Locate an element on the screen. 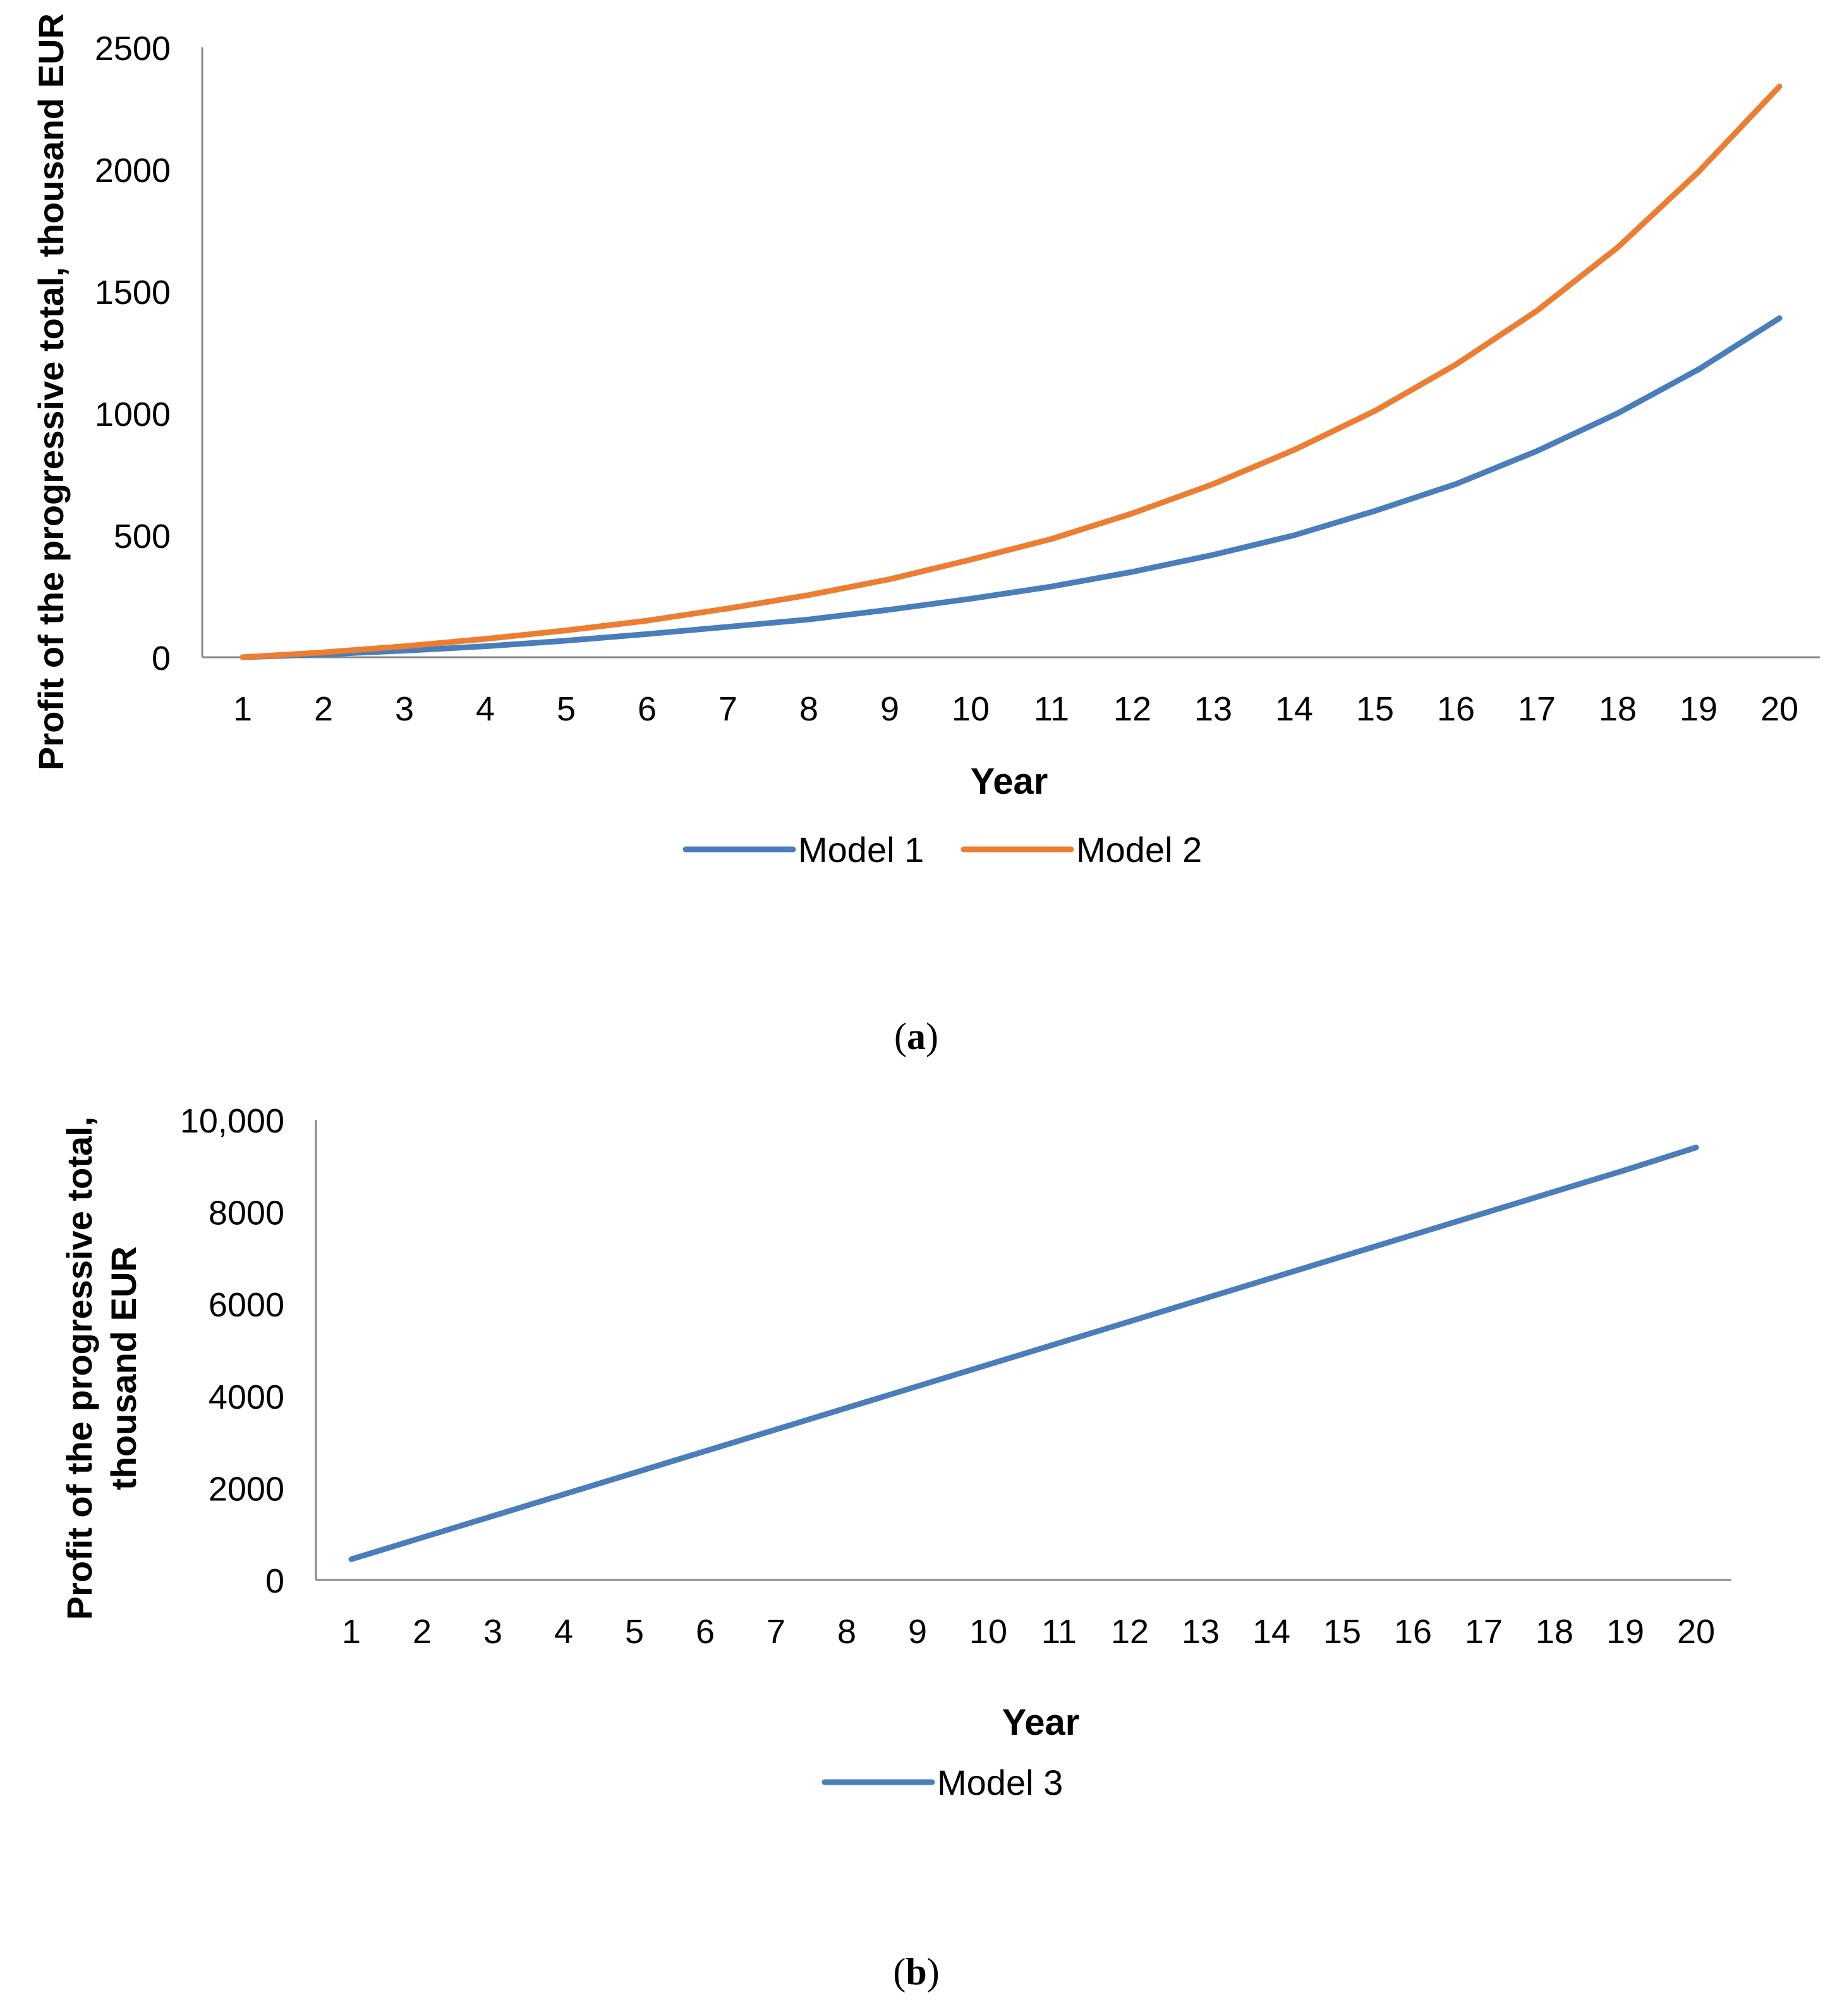 Image resolution: width=1842 pixels, height=2016 pixels. chart-a-x-ticks: 1 2 3 4 5 6 7 8 9 10 11 12 13 14 15 16 17 18 19 20 is located at coordinates (1016, 709).